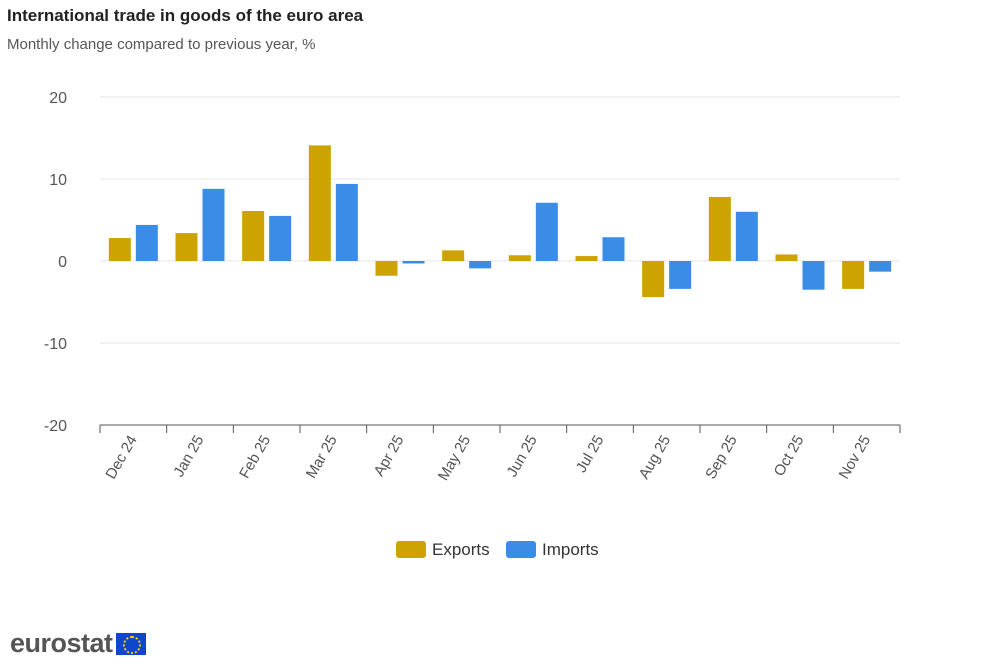 This screenshot has height=668, width=1000. Describe the element at coordinates (121, 458) in the screenshot. I see `x-tick-label: Dec 24` at that location.